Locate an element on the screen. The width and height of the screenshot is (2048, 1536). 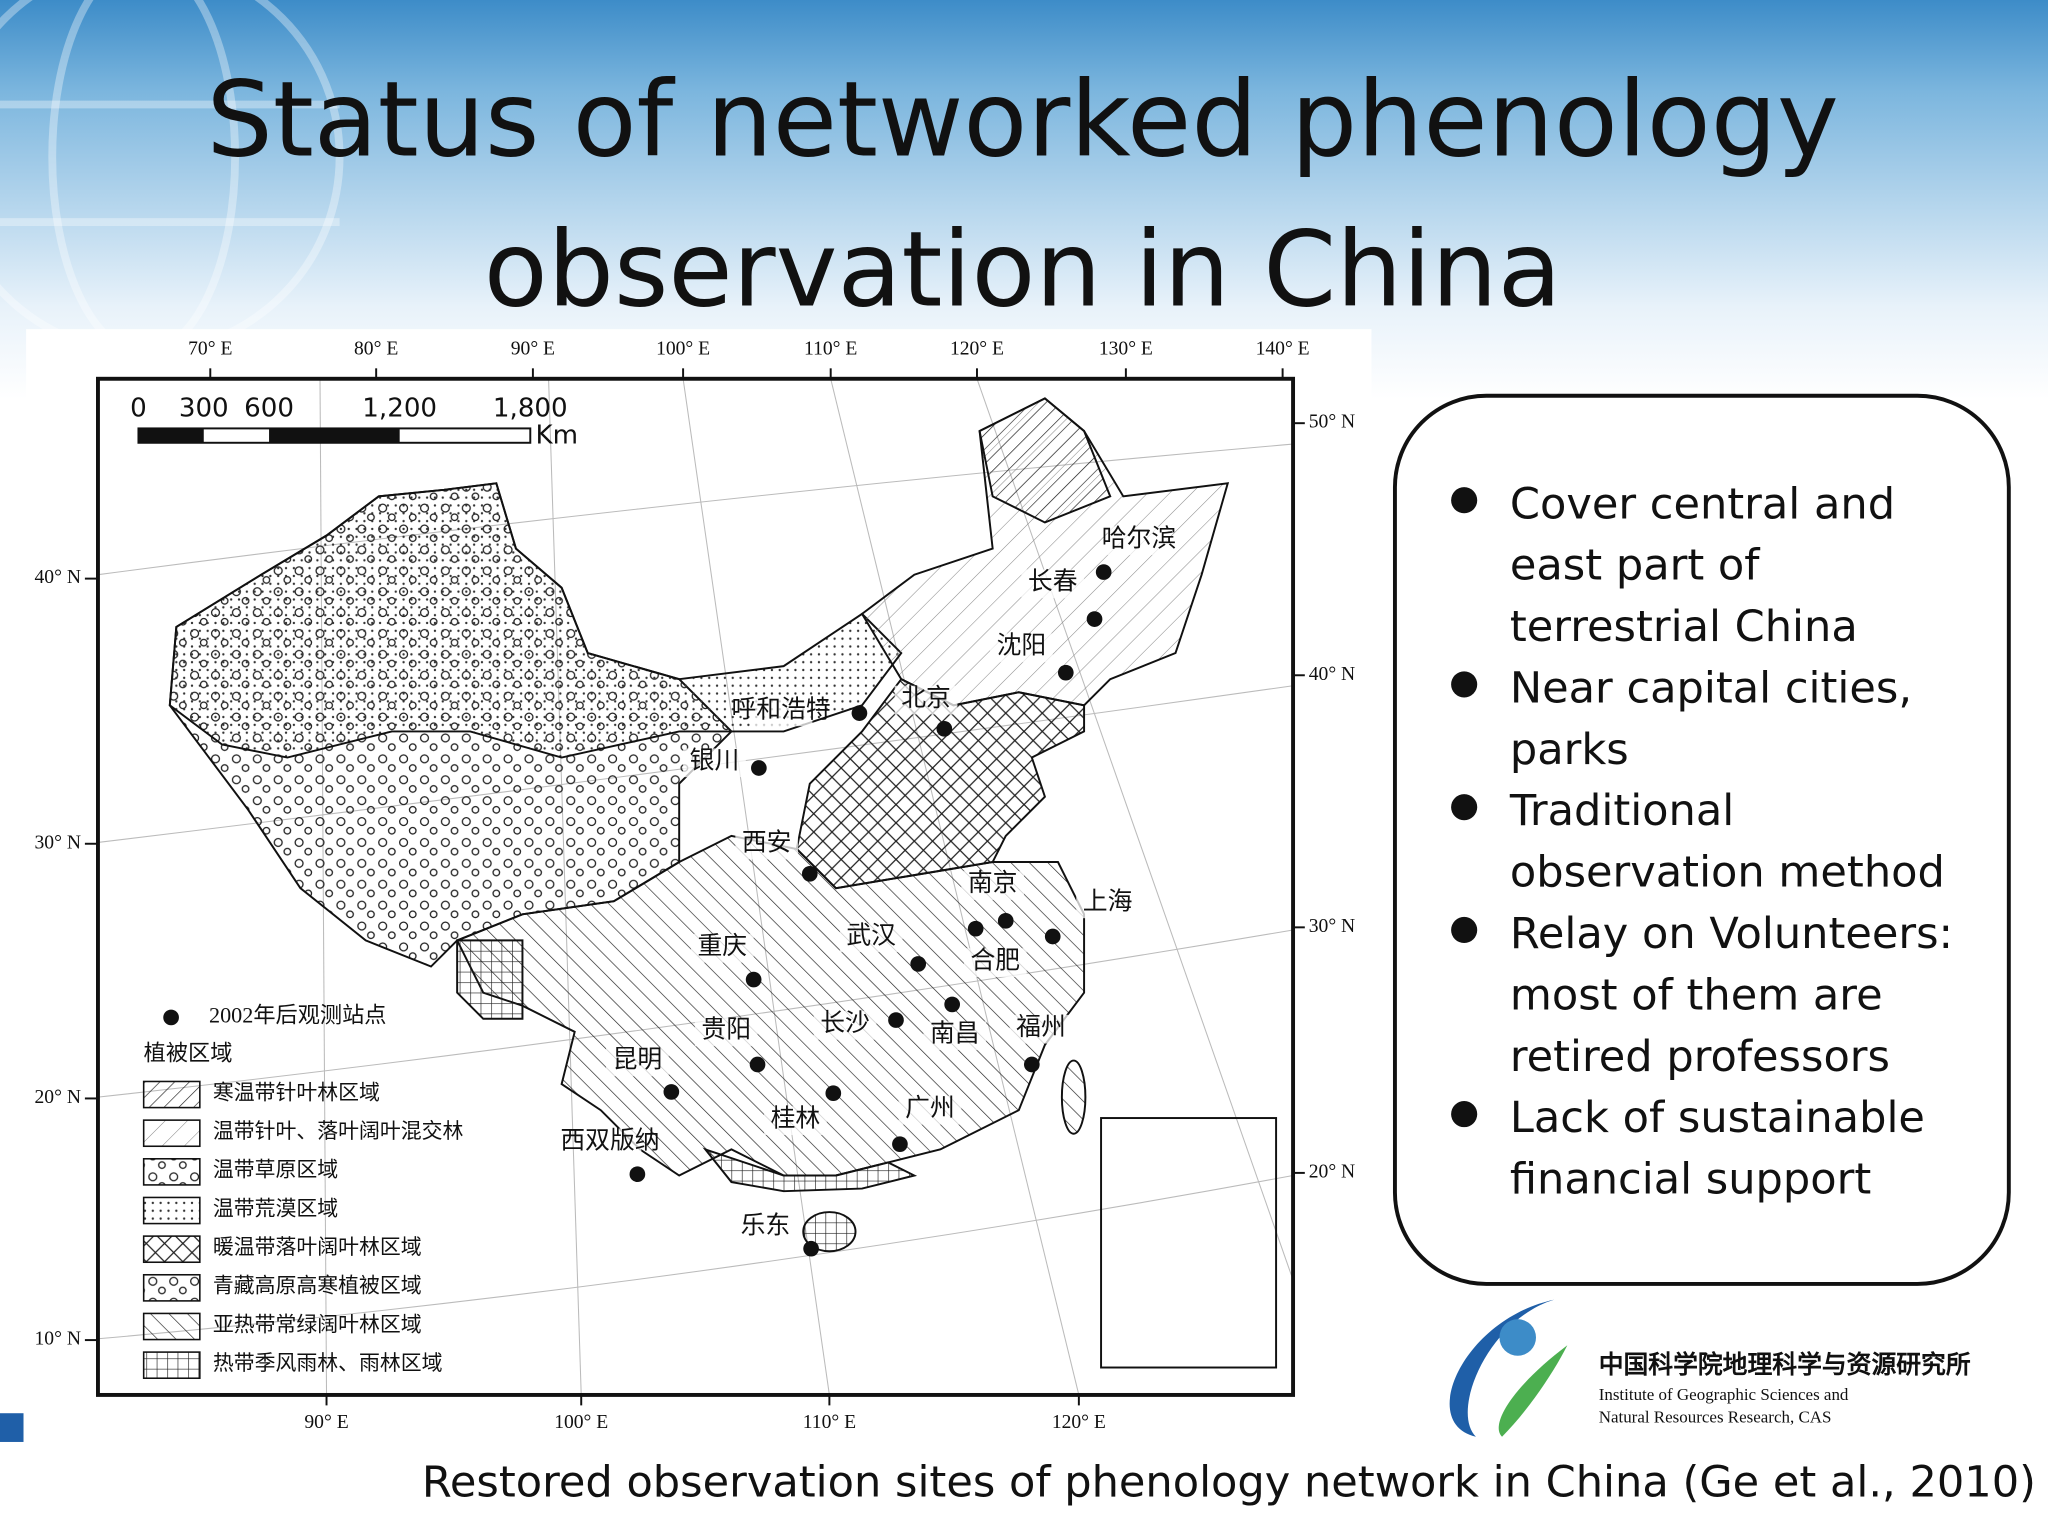
city-label: 西双版纳 is located at coordinates (609, 1141).